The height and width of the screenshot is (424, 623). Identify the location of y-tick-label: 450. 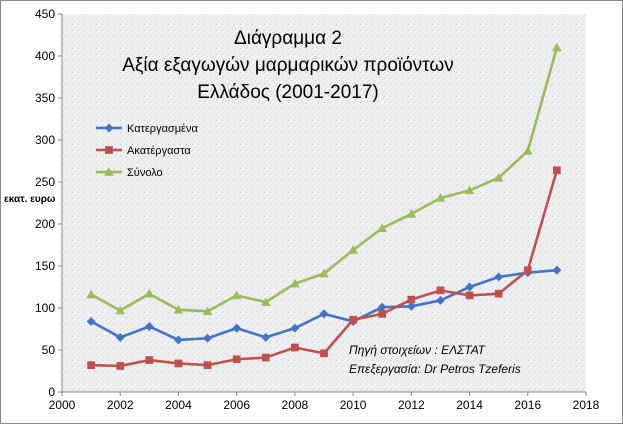
(45, 14).